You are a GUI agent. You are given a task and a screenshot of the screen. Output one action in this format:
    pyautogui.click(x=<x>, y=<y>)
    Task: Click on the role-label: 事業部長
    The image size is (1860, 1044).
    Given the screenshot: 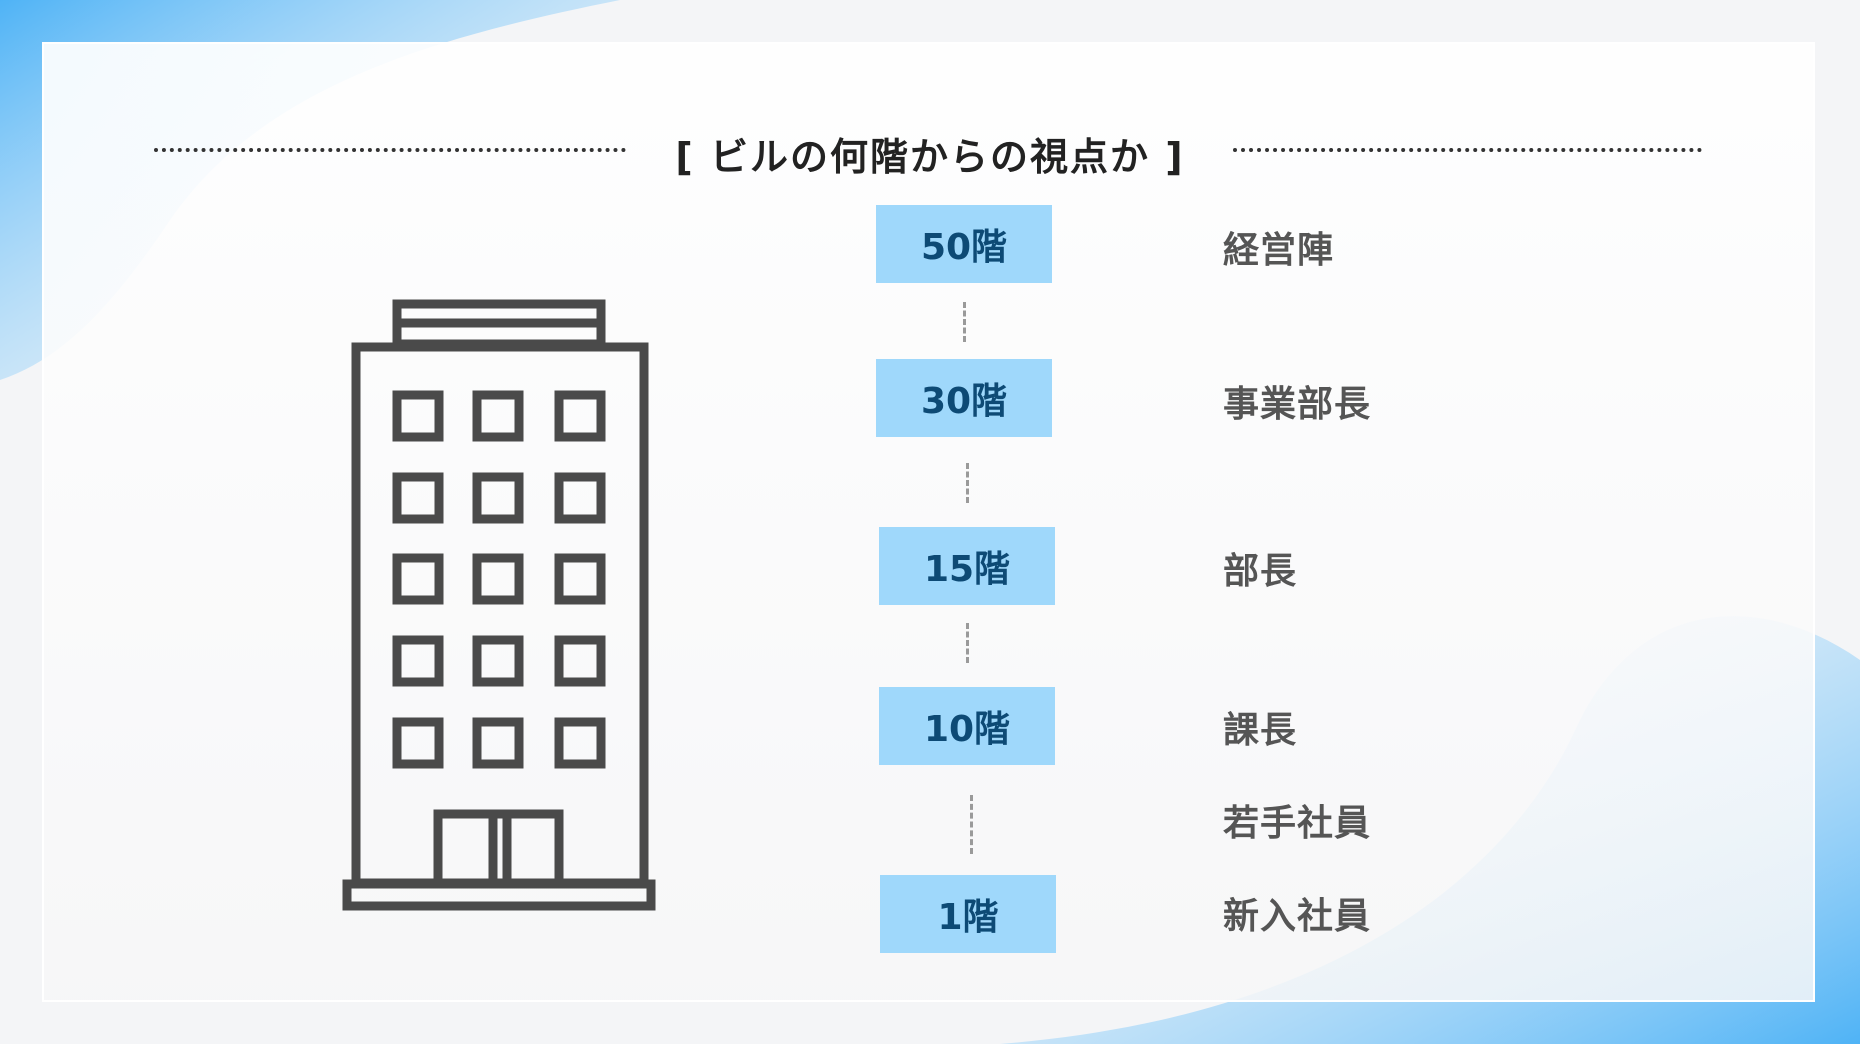 What is the action you would take?
    pyautogui.click(x=1297, y=404)
    